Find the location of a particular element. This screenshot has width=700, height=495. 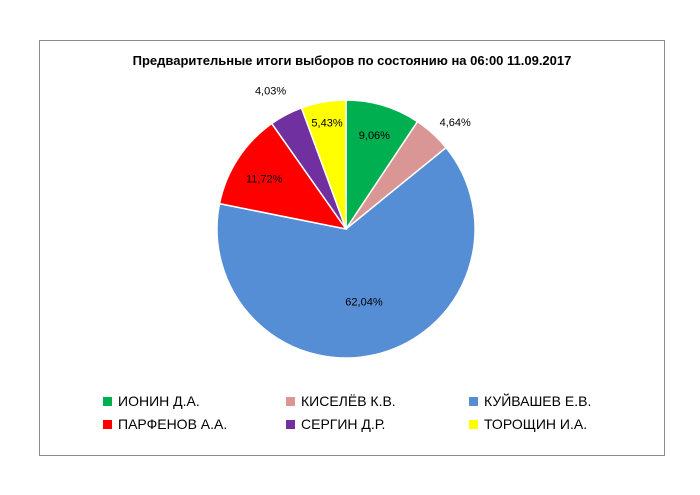

legend-item-parfenov: ПАРФЕНОВ А.А. is located at coordinates (165, 424).